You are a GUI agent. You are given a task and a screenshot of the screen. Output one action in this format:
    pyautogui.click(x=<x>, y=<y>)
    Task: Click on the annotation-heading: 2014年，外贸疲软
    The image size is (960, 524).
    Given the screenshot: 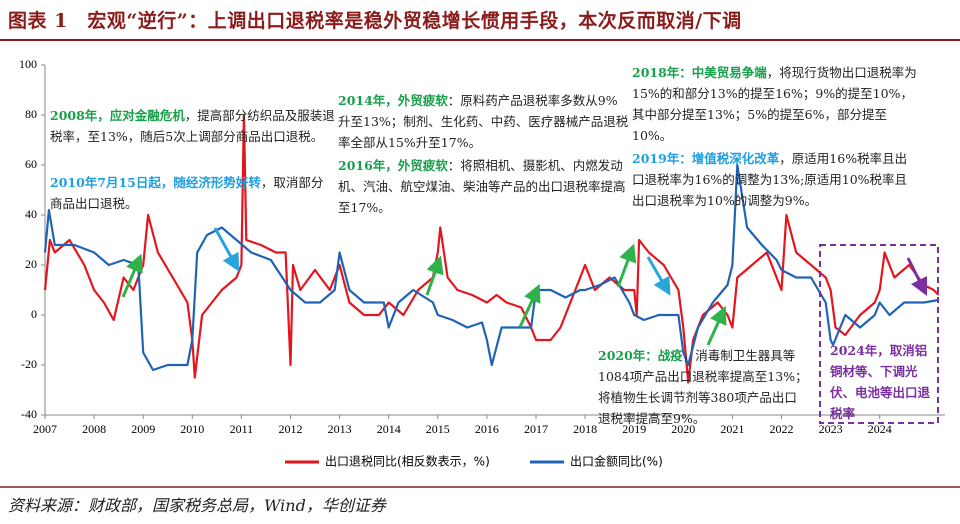 What is the action you would take?
    pyautogui.click(x=393, y=100)
    